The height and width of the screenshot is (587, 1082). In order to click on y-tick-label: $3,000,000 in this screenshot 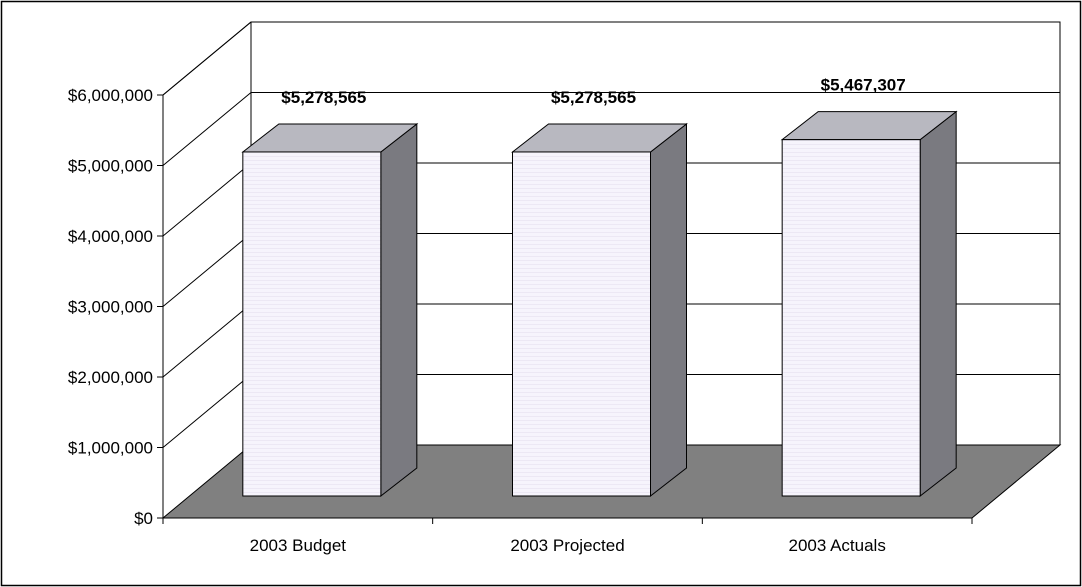, I will do `click(110, 307)`.